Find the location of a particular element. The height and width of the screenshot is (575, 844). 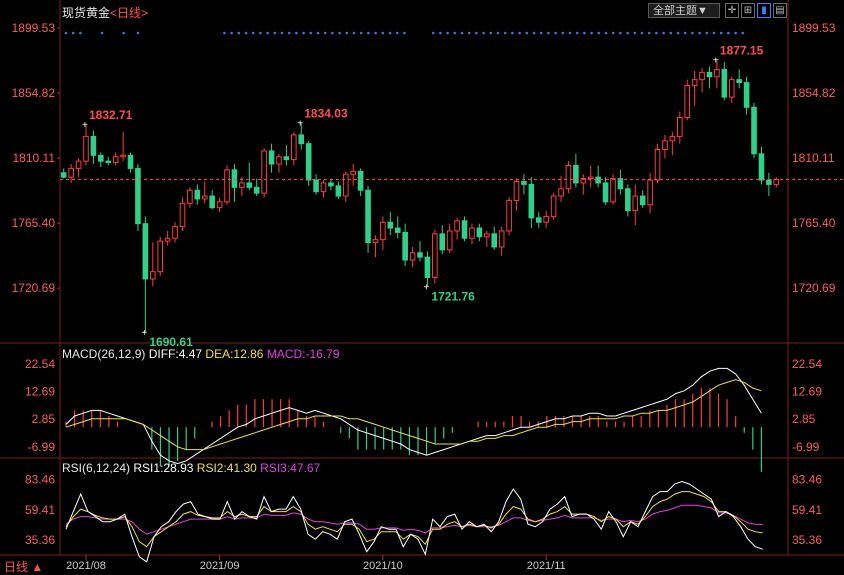

timeframe-label: <日线> is located at coordinates (129, 13).